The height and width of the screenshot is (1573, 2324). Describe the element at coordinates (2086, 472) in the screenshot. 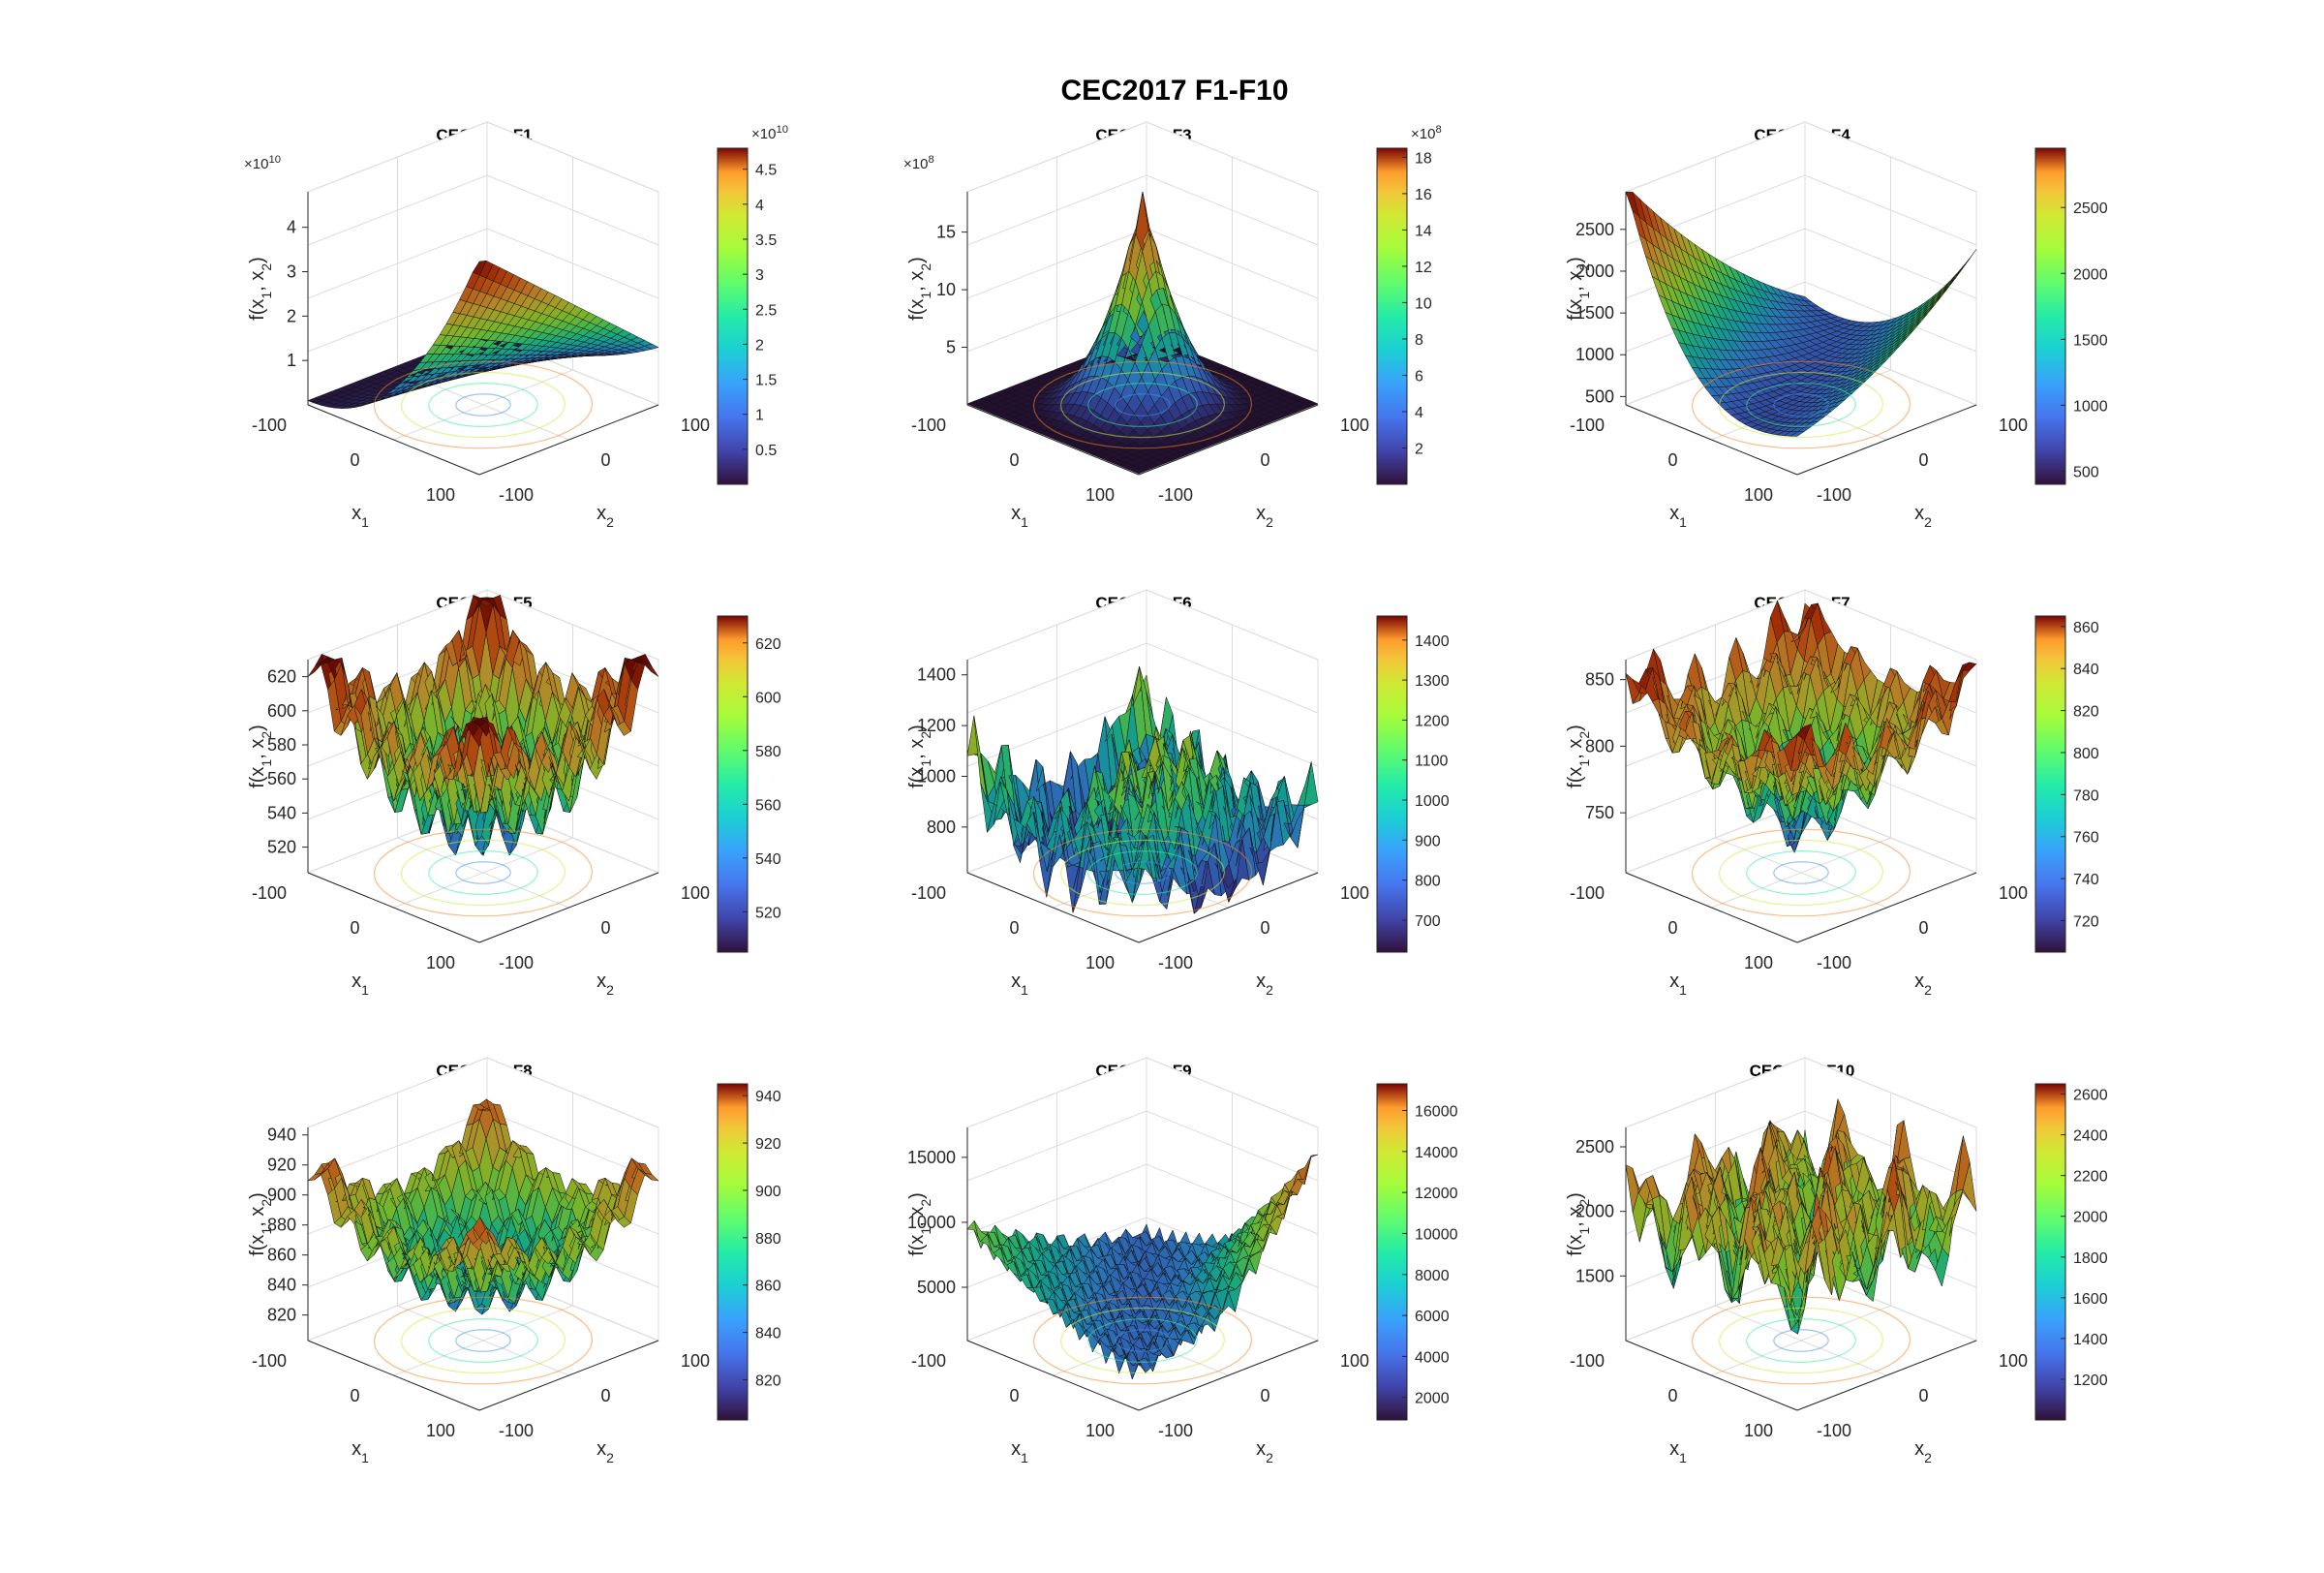

I see `colorbar-tick-label: 500` at that location.